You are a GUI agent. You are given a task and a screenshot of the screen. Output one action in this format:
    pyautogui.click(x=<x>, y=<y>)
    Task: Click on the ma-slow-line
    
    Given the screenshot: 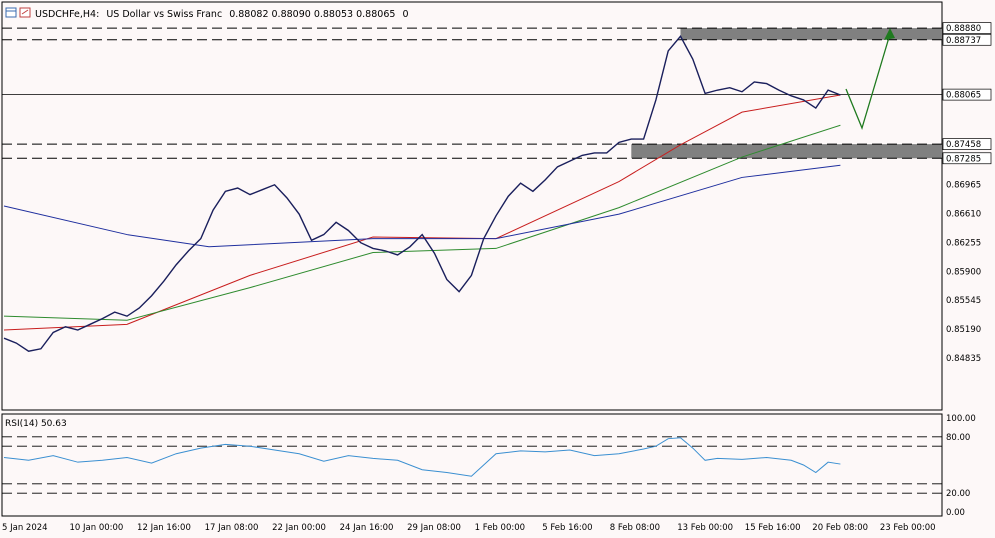 What is the action you would take?
    pyautogui.click(x=422, y=206)
    